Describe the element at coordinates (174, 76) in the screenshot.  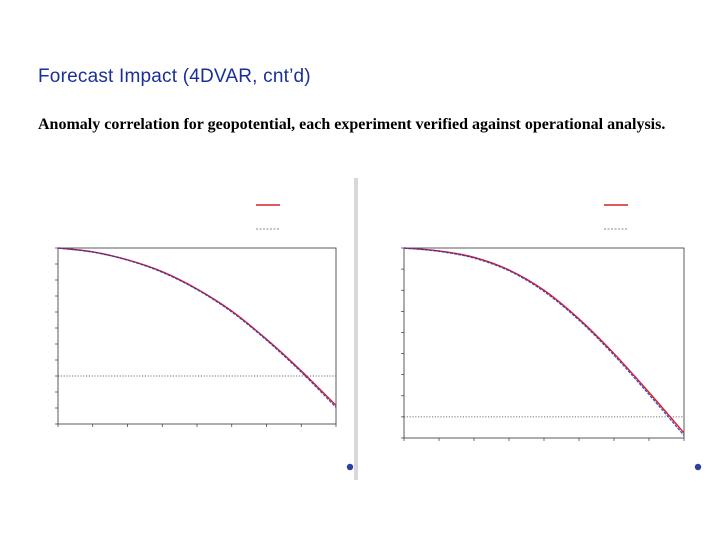
I see `slide-title: Forecast Impact (4DVAR, cnt’d)` at that location.